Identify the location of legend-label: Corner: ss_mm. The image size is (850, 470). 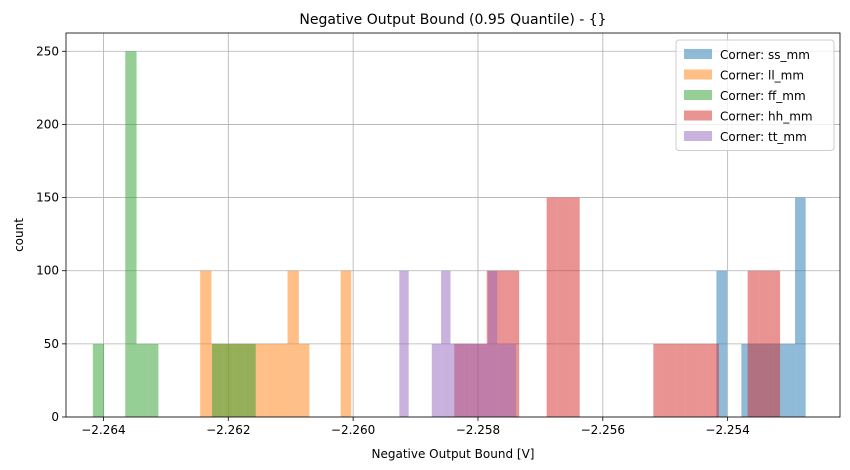
(765, 55).